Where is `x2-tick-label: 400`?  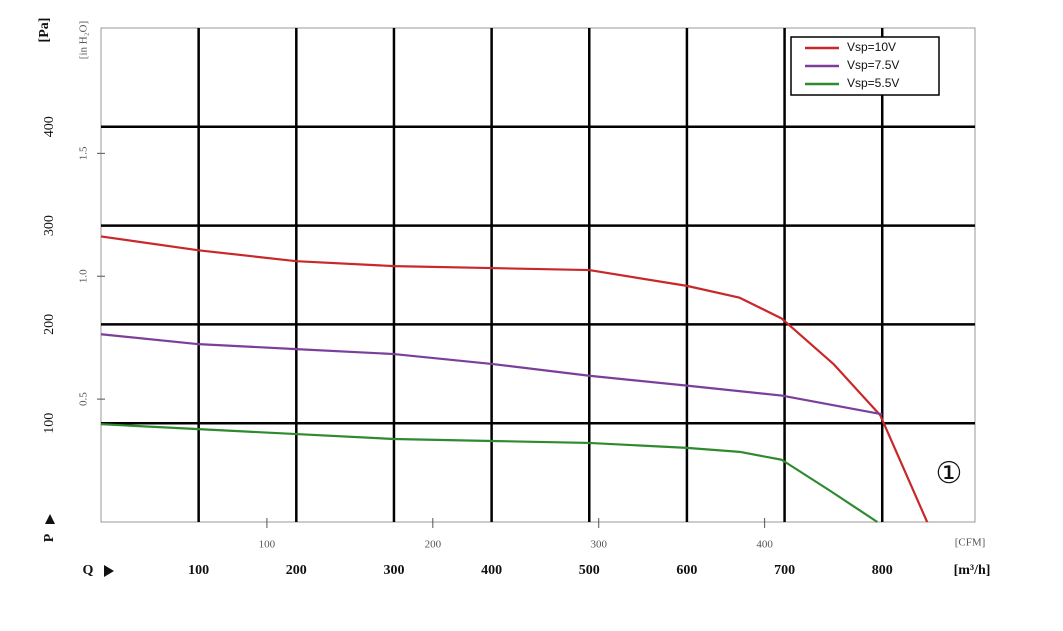
x2-tick-label: 400 is located at coordinates (764, 545).